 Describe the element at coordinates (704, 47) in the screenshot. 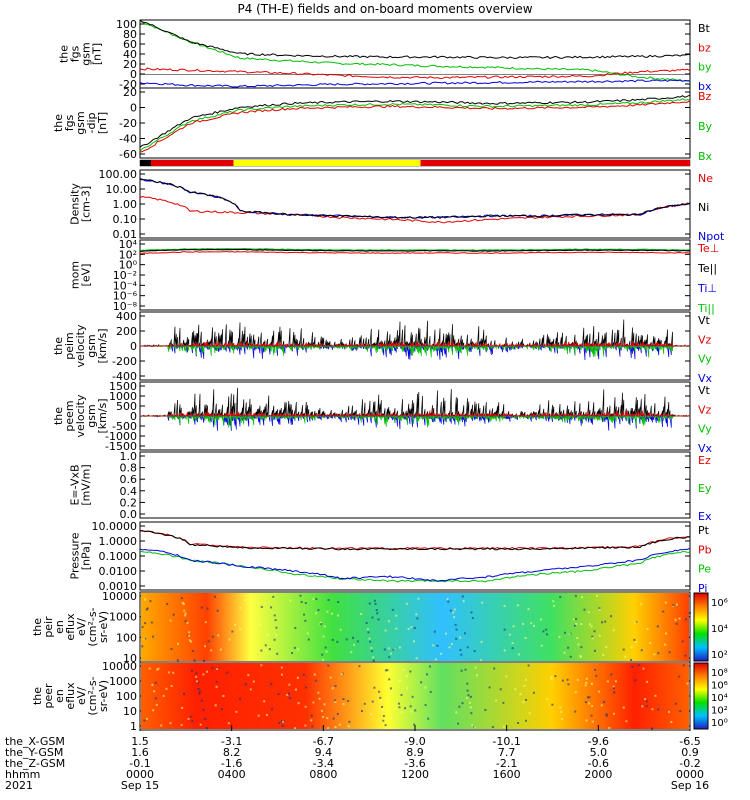

I see `legend-entry: bz` at that location.